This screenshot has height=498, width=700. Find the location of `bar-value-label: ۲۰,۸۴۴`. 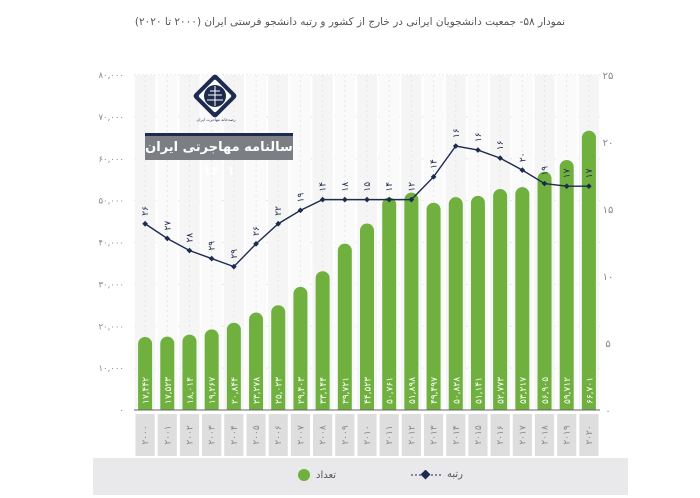

bar-value-label: ۲۰,۸۴۴ is located at coordinates (235, 390).